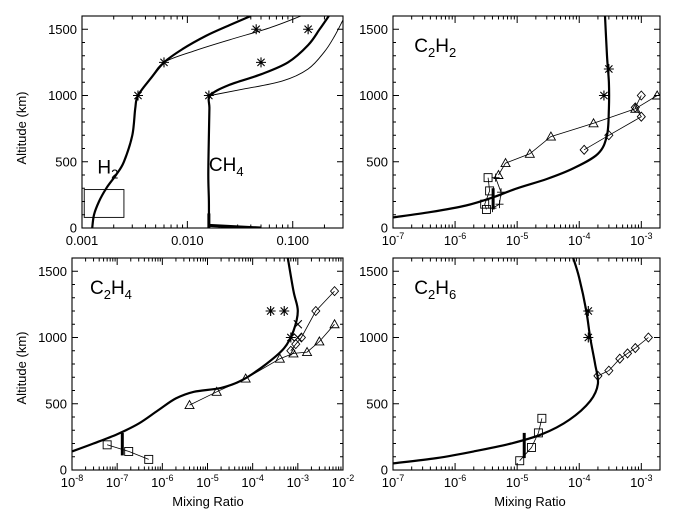  I want to click on panel-h2-ch4-ch4-surface, so click(235, 225).